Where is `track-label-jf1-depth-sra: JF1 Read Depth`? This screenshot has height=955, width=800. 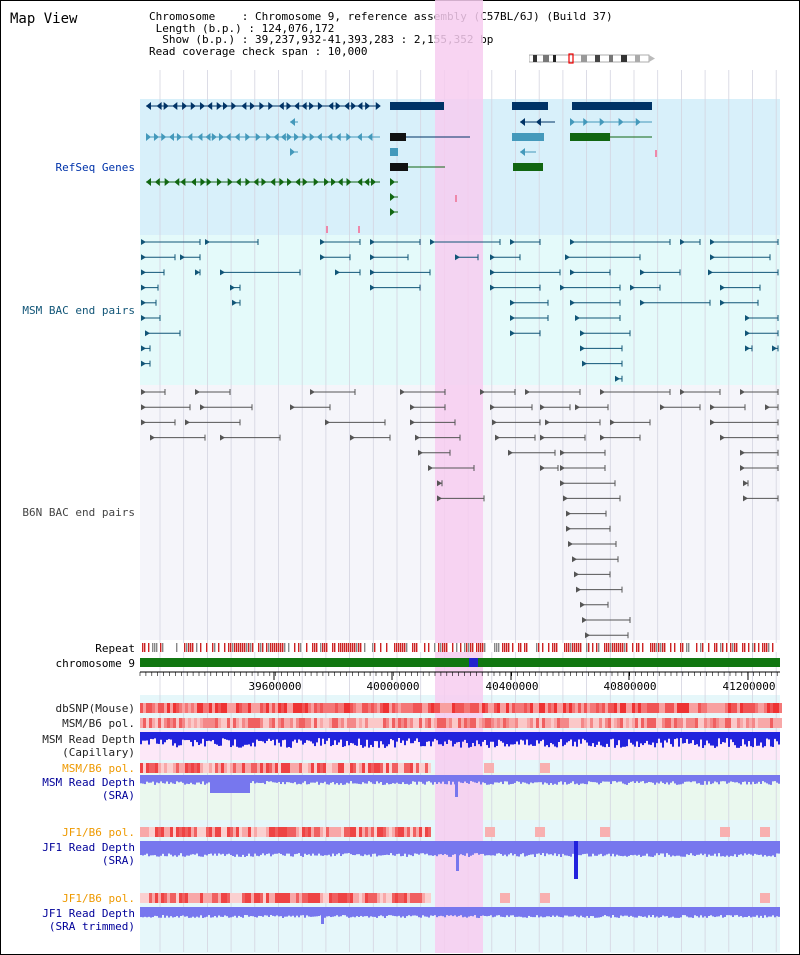
track-label-jf1-depth-sra: JF1 Read Depth is located at coordinates (88, 847).